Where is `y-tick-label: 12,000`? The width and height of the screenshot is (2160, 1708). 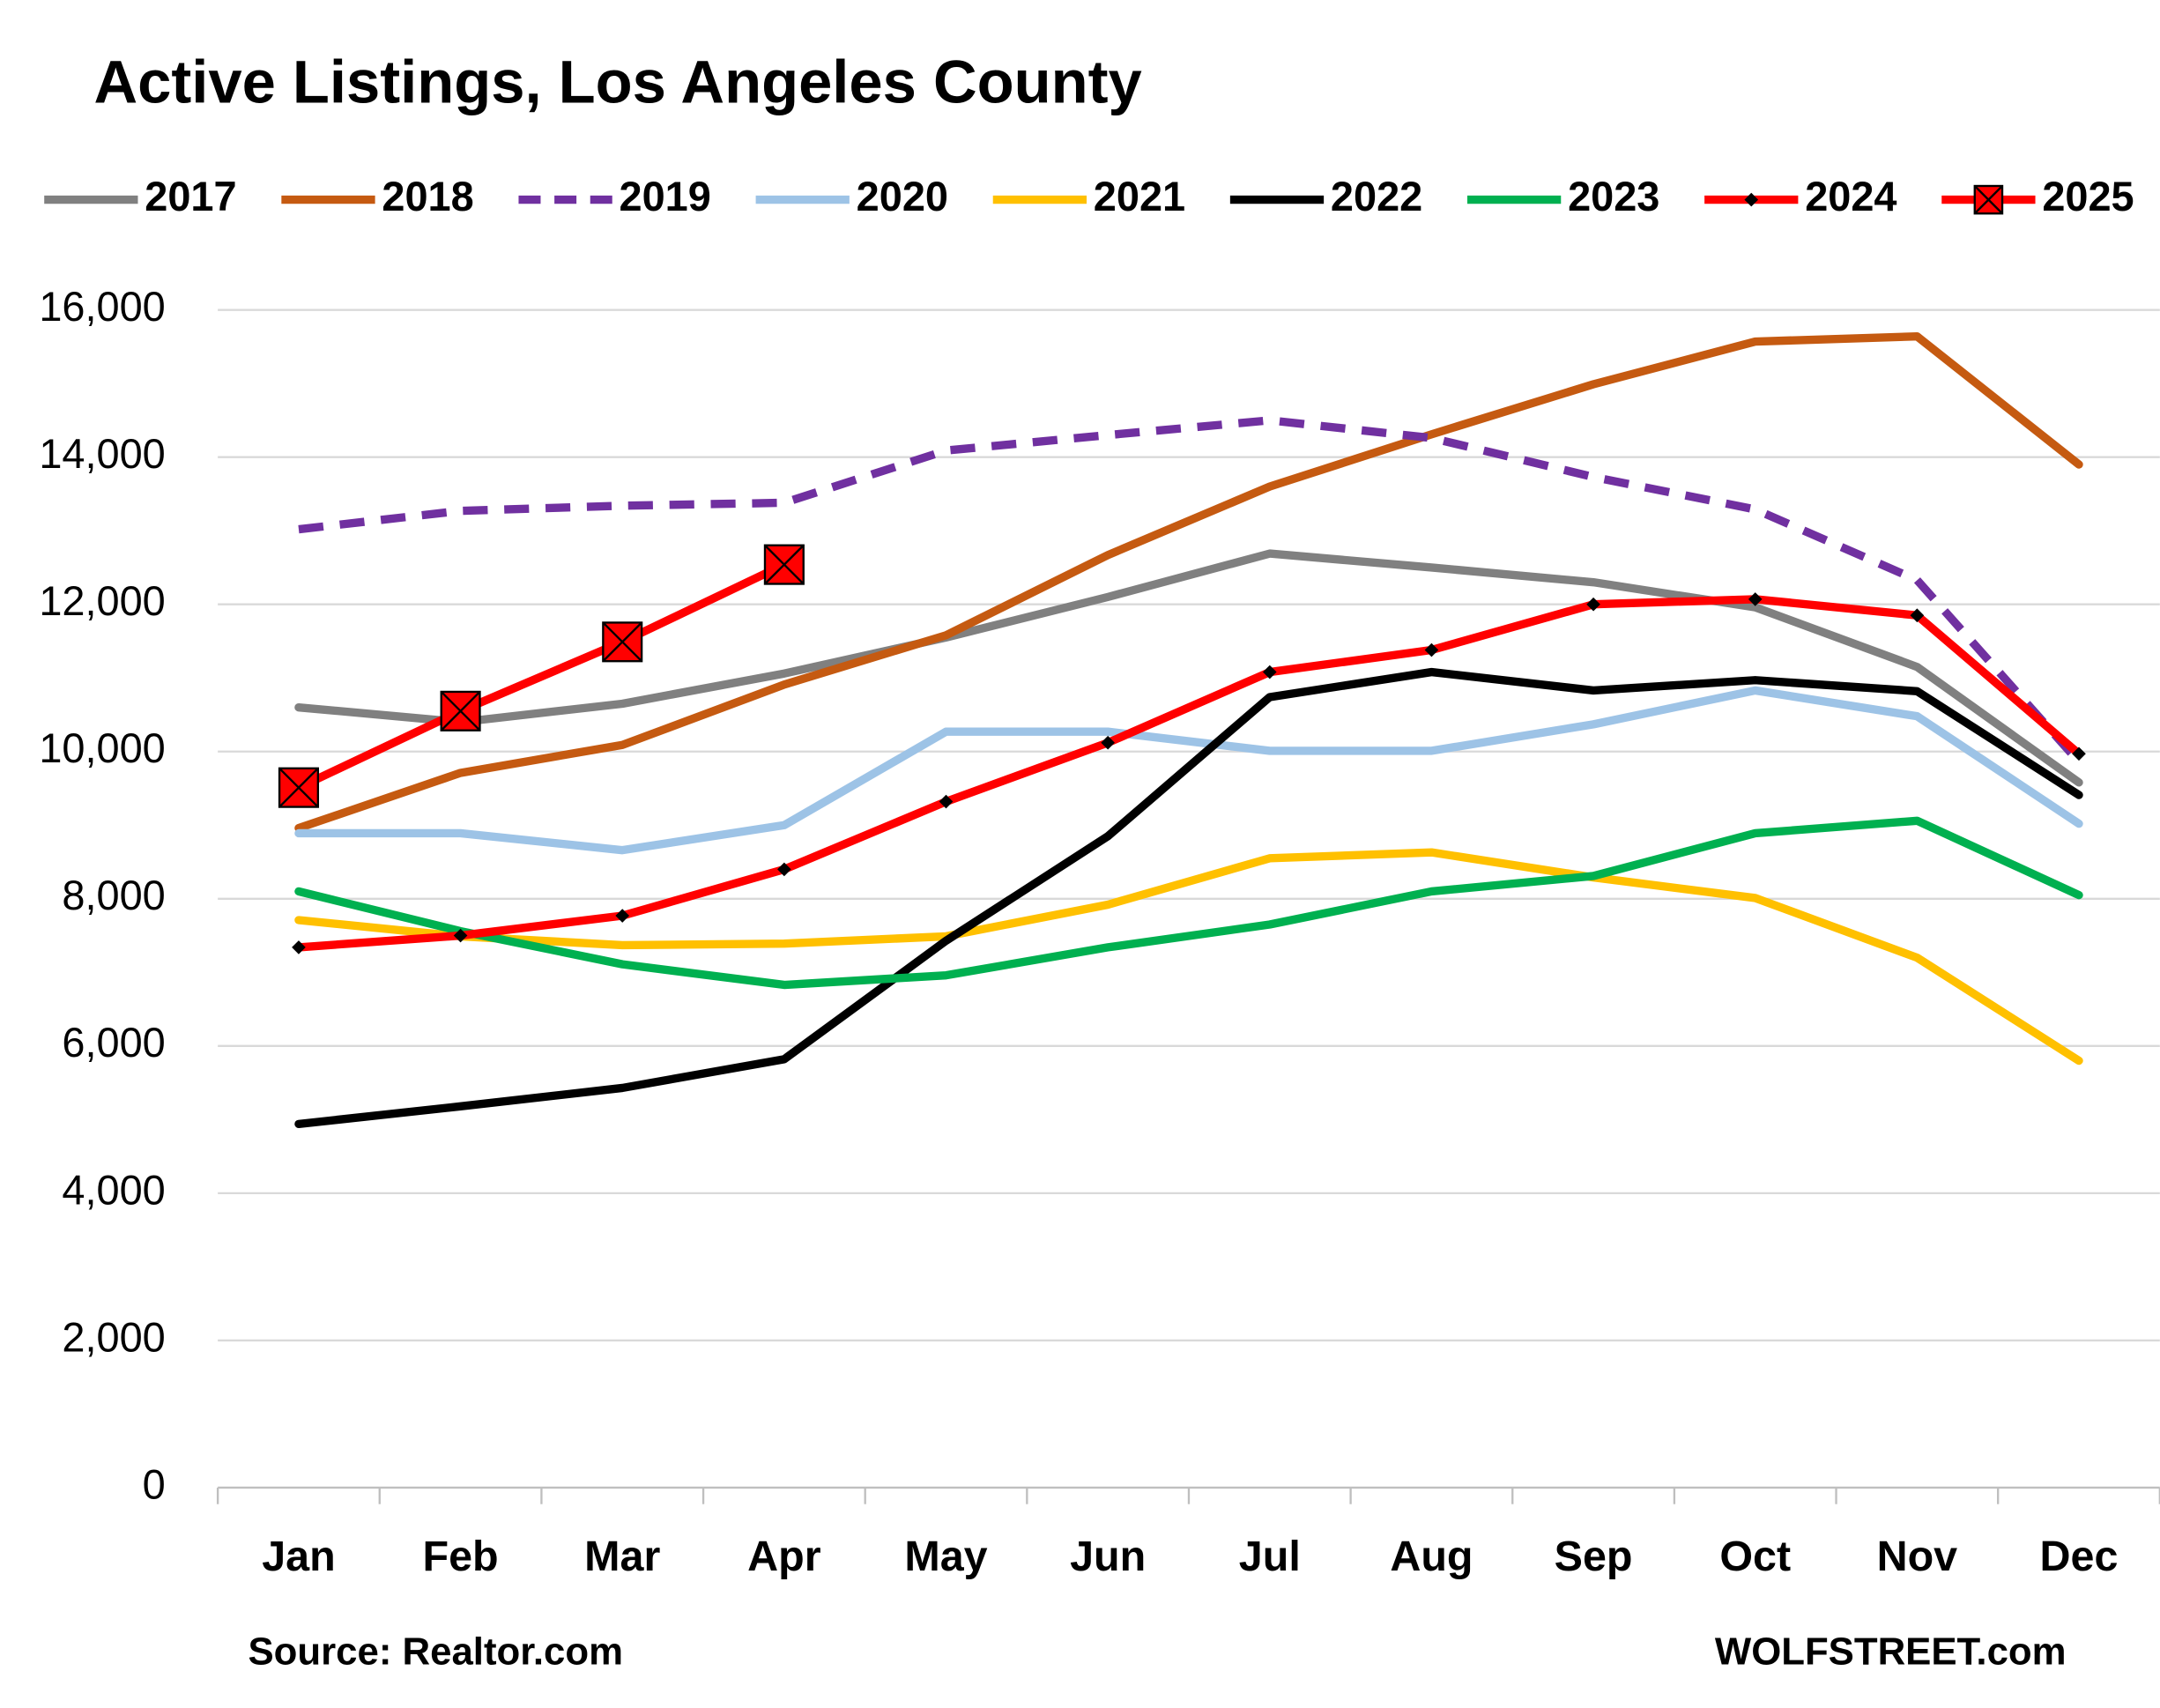 y-tick-label: 12,000 is located at coordinates (102, 601).